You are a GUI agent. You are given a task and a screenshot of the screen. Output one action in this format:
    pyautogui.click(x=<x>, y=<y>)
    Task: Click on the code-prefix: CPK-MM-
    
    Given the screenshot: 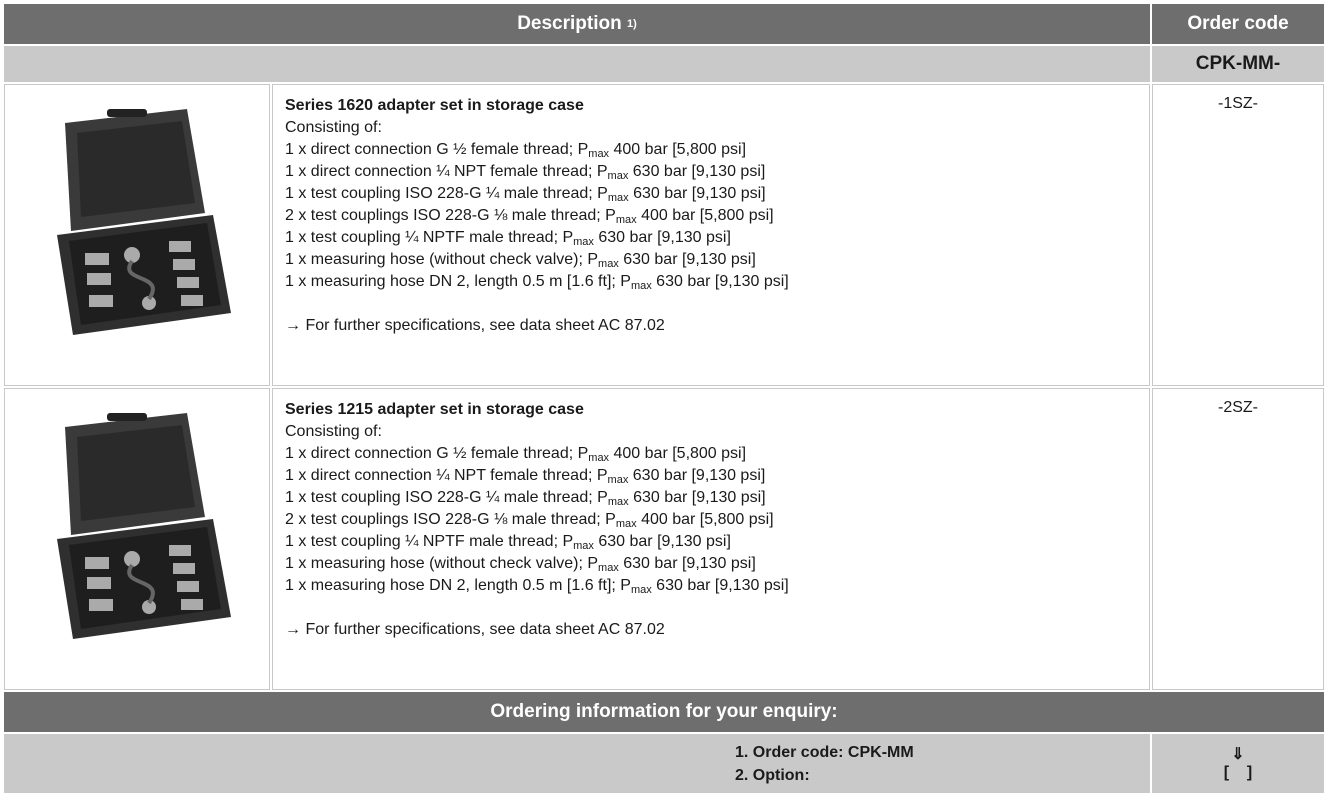 What is the action you would take?
    pyautogui.click(x=1238, y=64)
    